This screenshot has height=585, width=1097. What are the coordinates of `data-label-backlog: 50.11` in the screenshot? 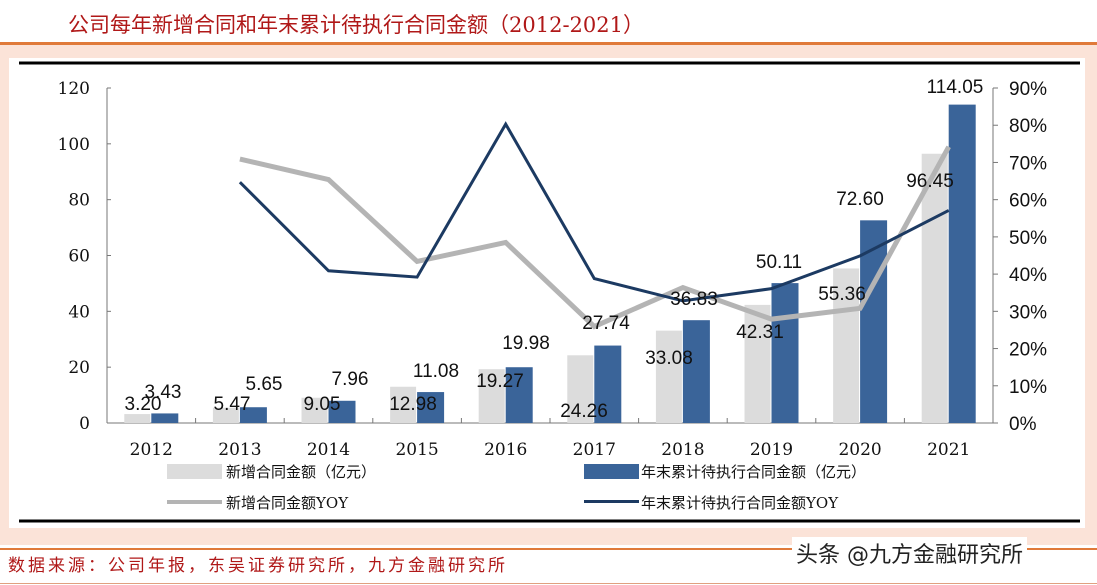 It's located at (779, 262).